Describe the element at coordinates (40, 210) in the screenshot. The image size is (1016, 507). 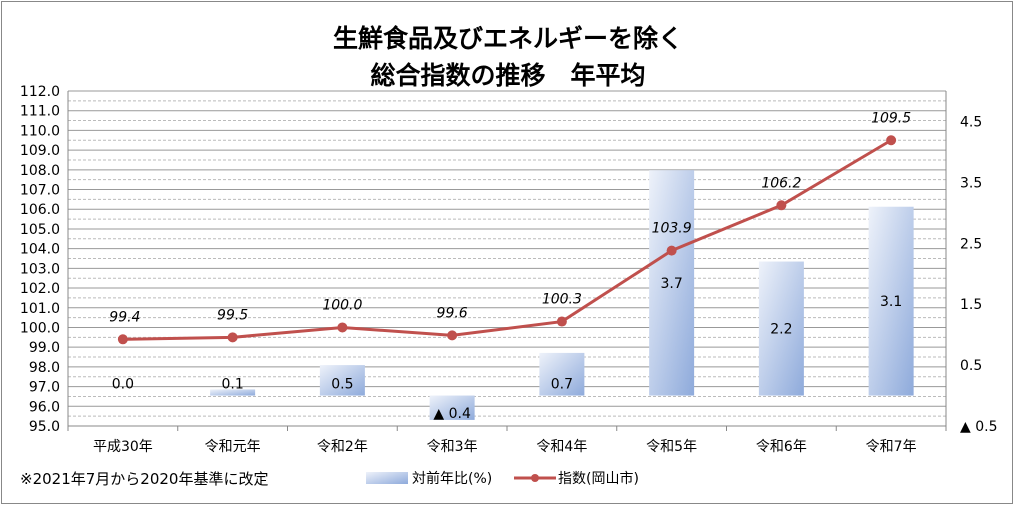
I see `left-tick-label: 106.0` at that location.